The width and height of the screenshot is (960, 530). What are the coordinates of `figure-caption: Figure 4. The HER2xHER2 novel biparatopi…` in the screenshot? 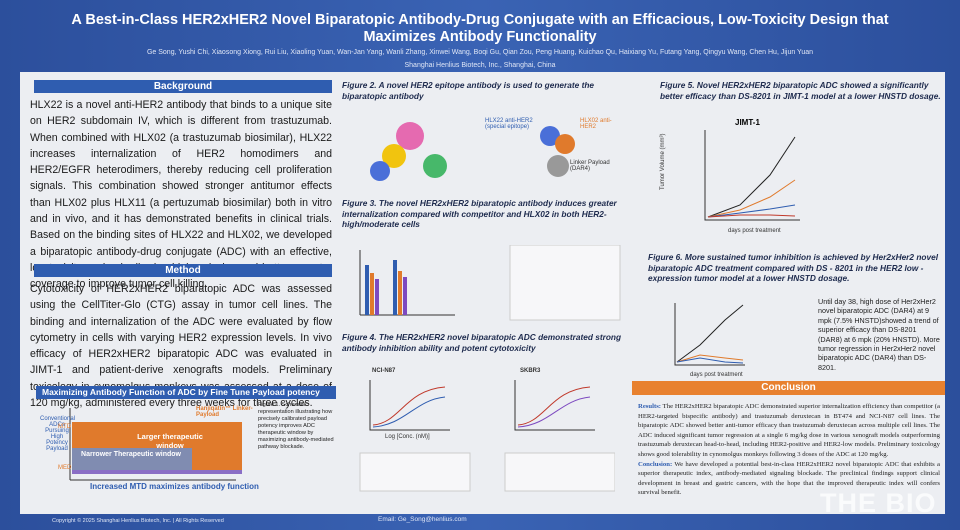 It's located at (482, 342).